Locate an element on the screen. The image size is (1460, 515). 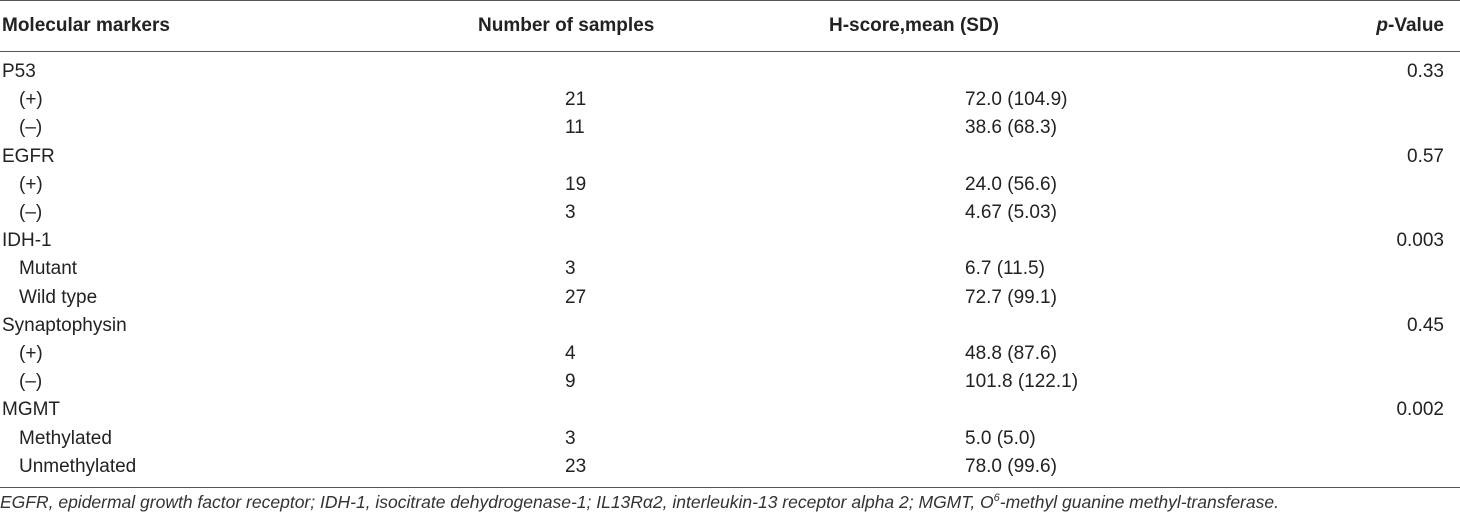
hscore-cell: 24.0 (56.6) is located at coordinates (1011, 184).